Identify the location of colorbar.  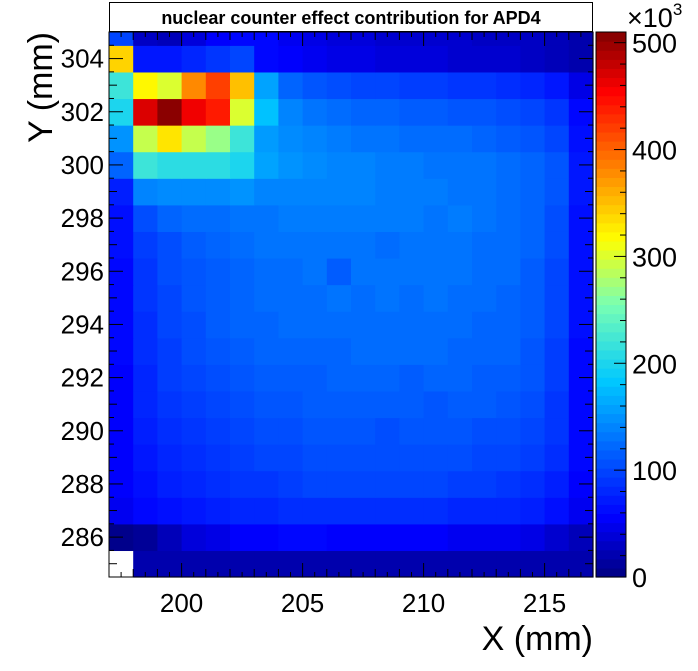
(611, 305).